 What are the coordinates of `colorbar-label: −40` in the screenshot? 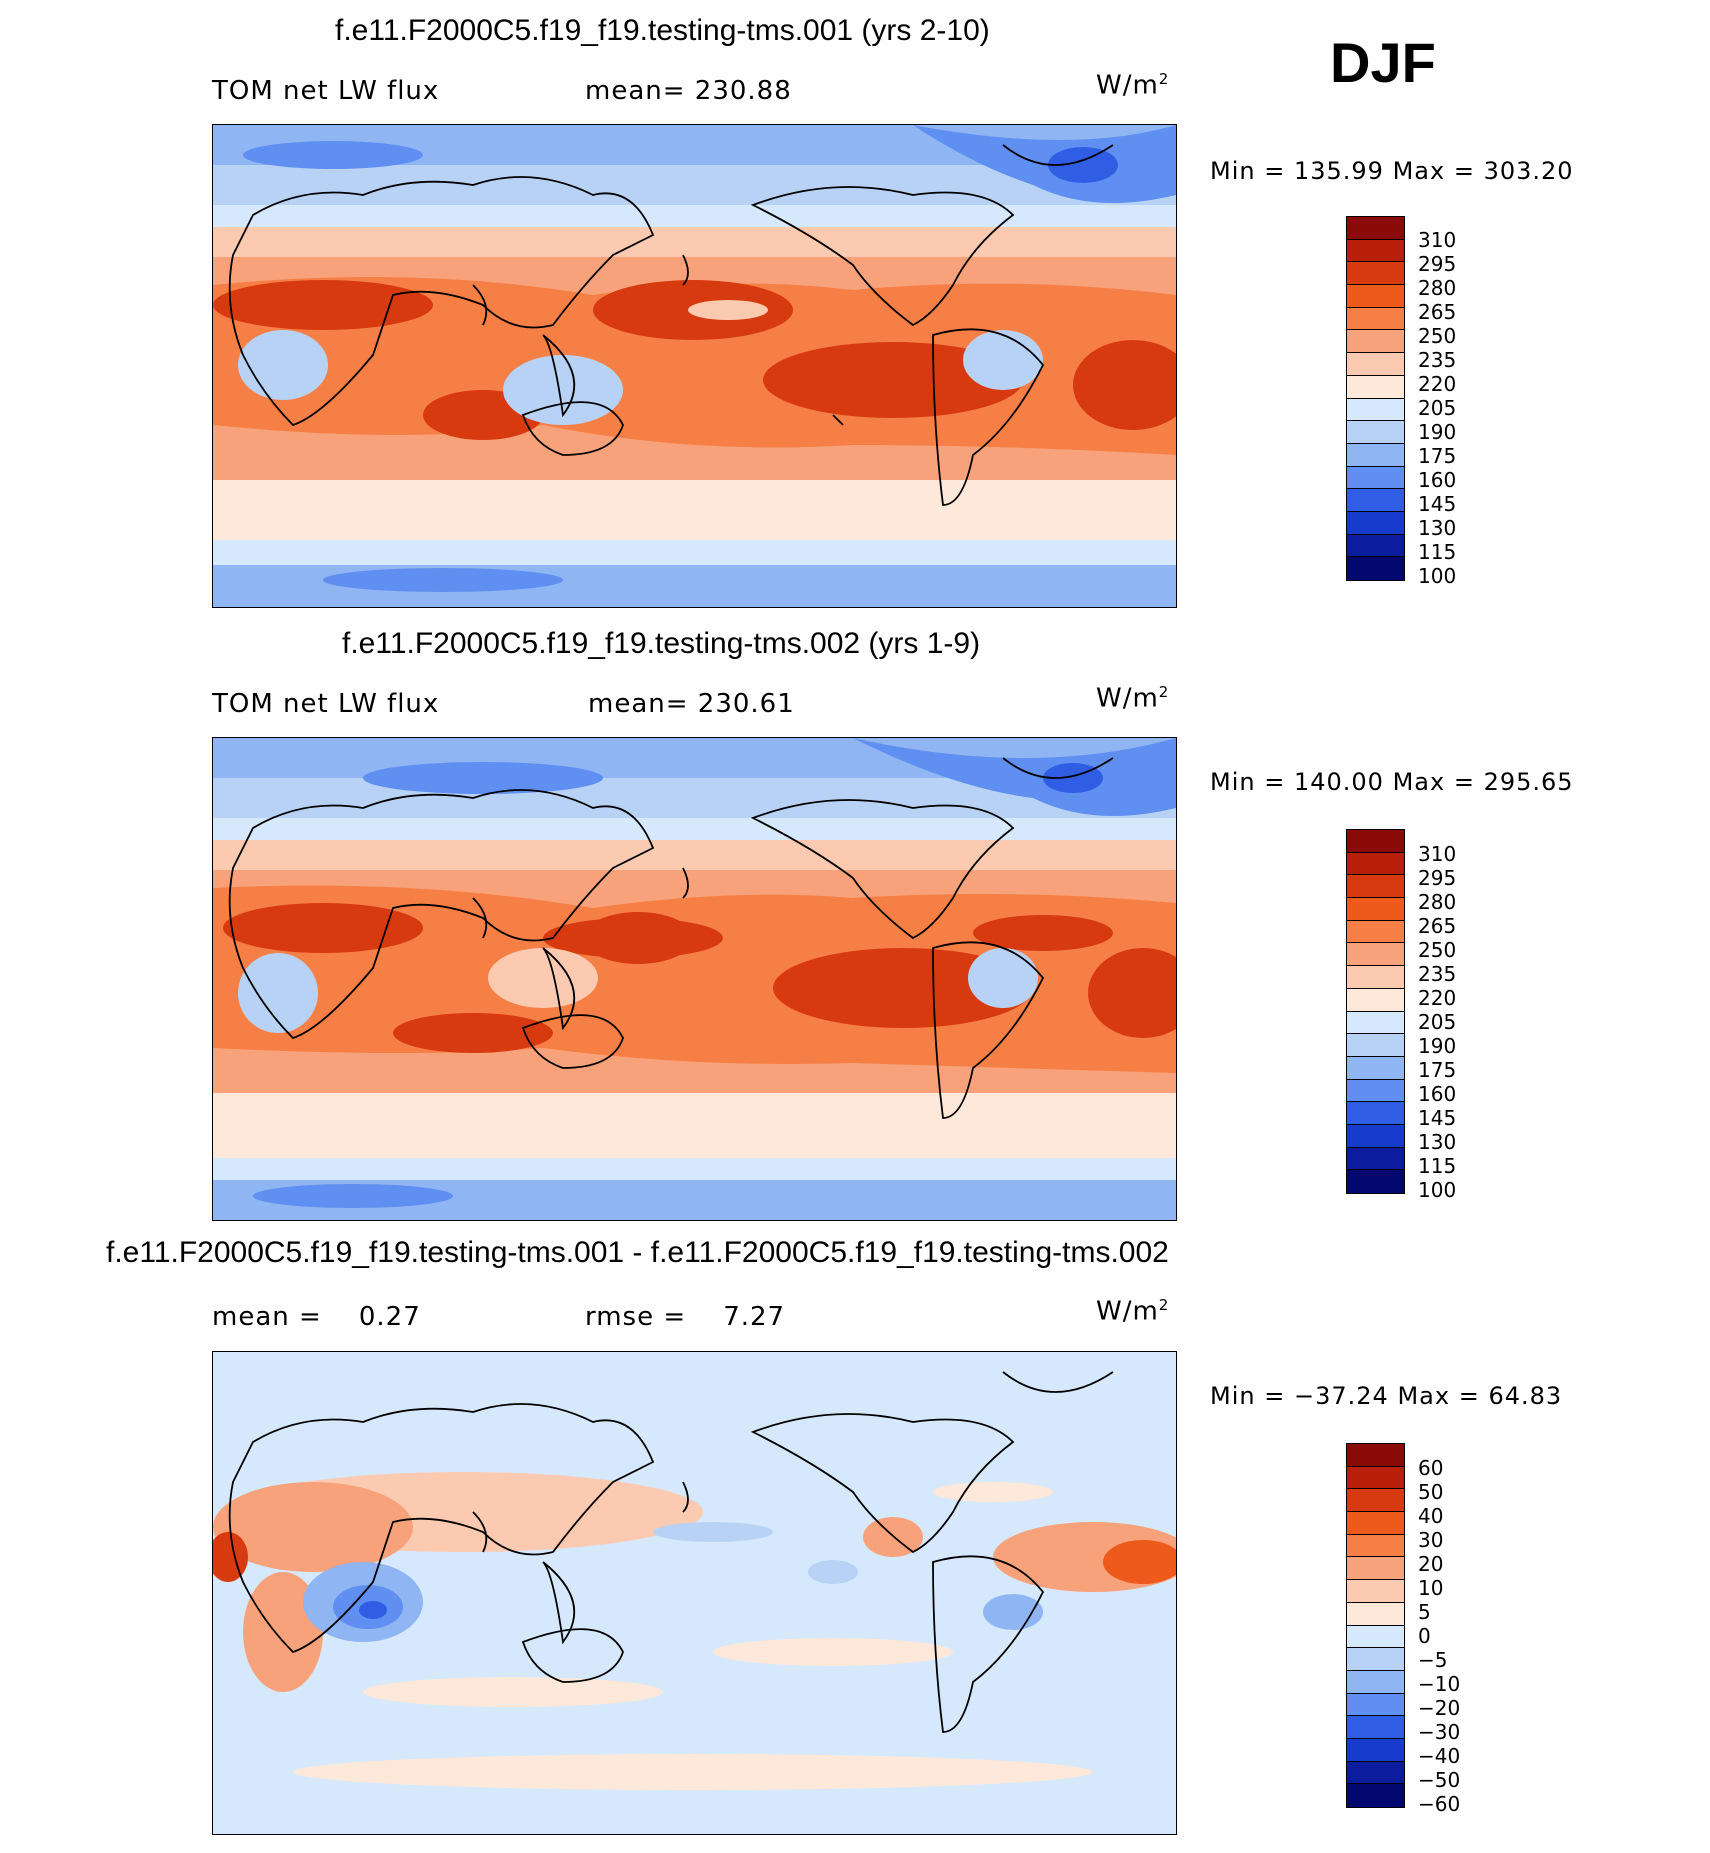 It's located at (1439, 1756).